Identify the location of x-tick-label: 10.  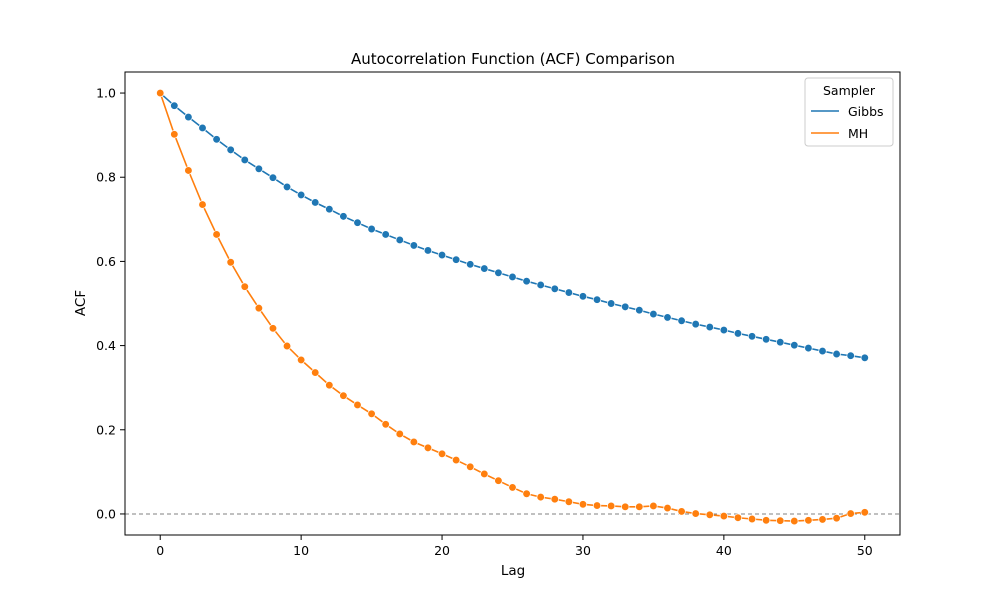
(301, 550).